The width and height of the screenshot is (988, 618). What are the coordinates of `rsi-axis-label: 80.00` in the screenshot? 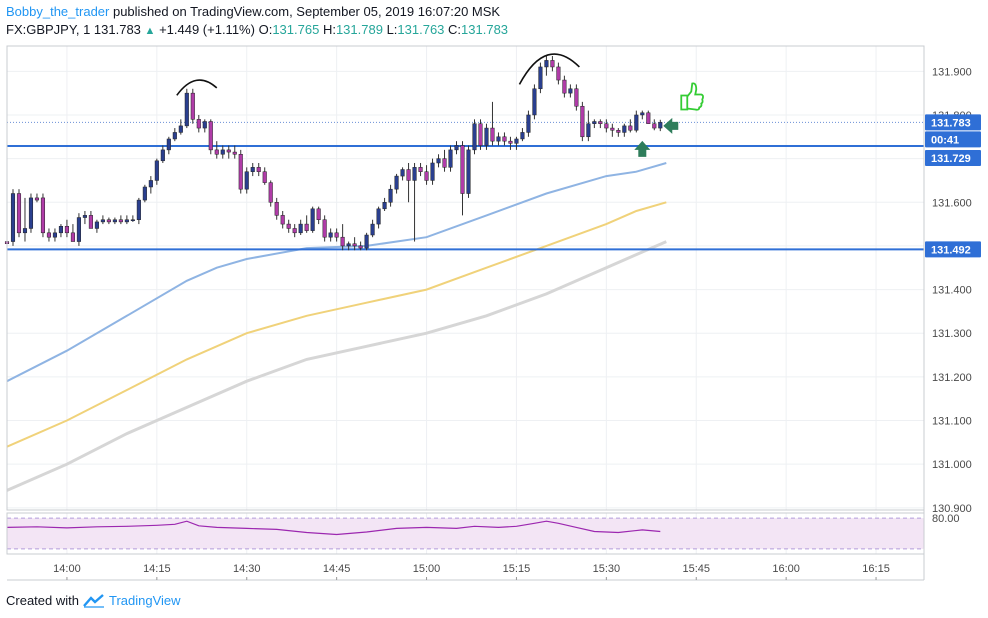 It's located at (946, 519).